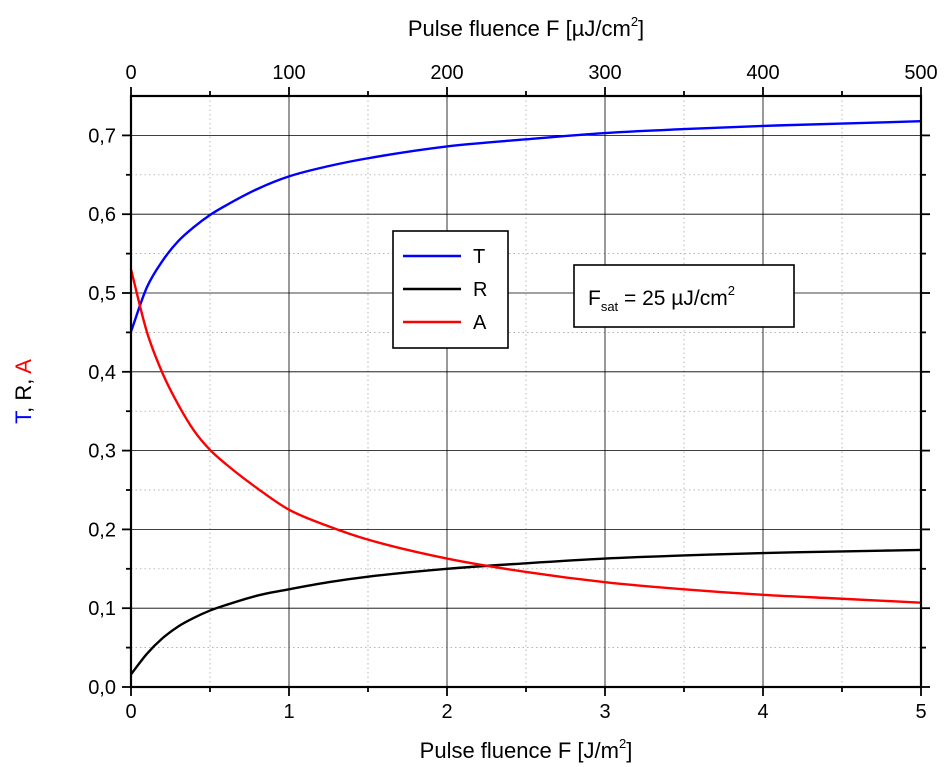  What do you see at coordinates (480, 323) in the screenshot?
I see `legend-label-a: A` at bounding box center [480, 323].